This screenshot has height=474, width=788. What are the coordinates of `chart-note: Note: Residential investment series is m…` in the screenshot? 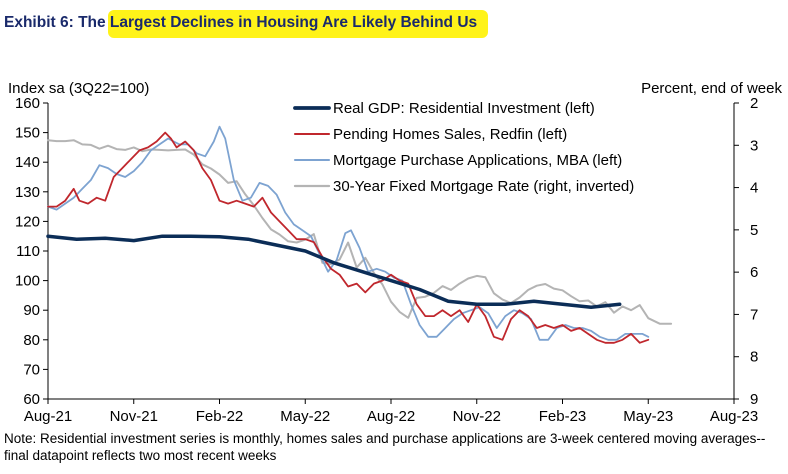 It's located at (385, 447).